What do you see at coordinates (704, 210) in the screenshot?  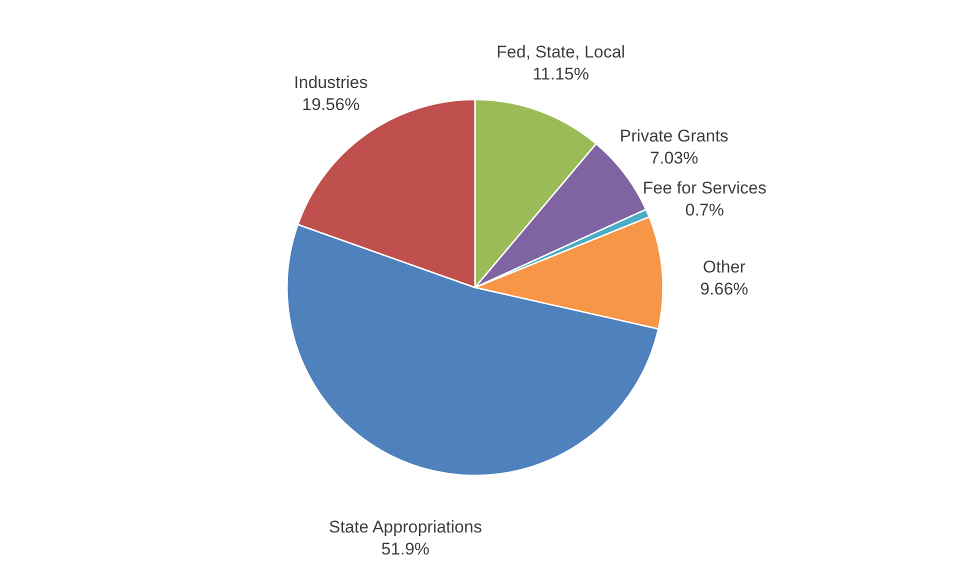 I see `data-label: 0.7%` at bounding box center [704, 210].